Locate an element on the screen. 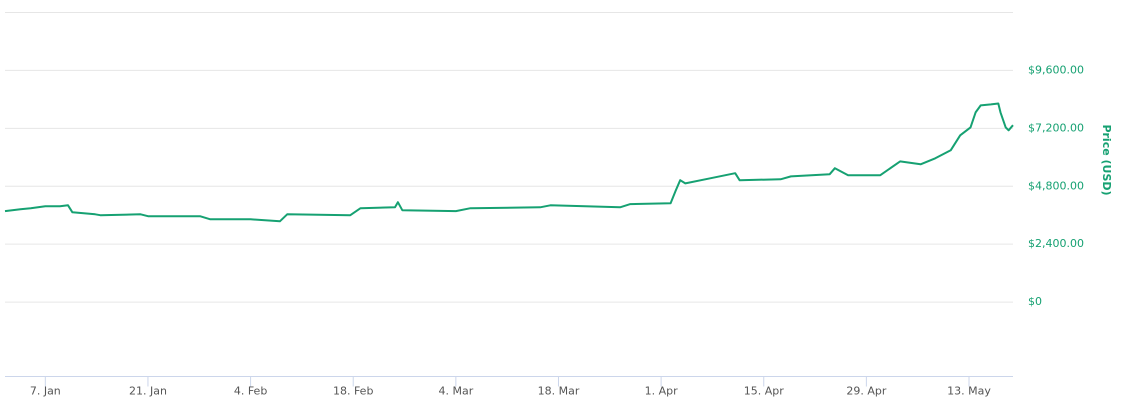 The width and height of the screenshot is (1128, 414). x-tick-label: 1. Apr is located at coordinates (661, 391).